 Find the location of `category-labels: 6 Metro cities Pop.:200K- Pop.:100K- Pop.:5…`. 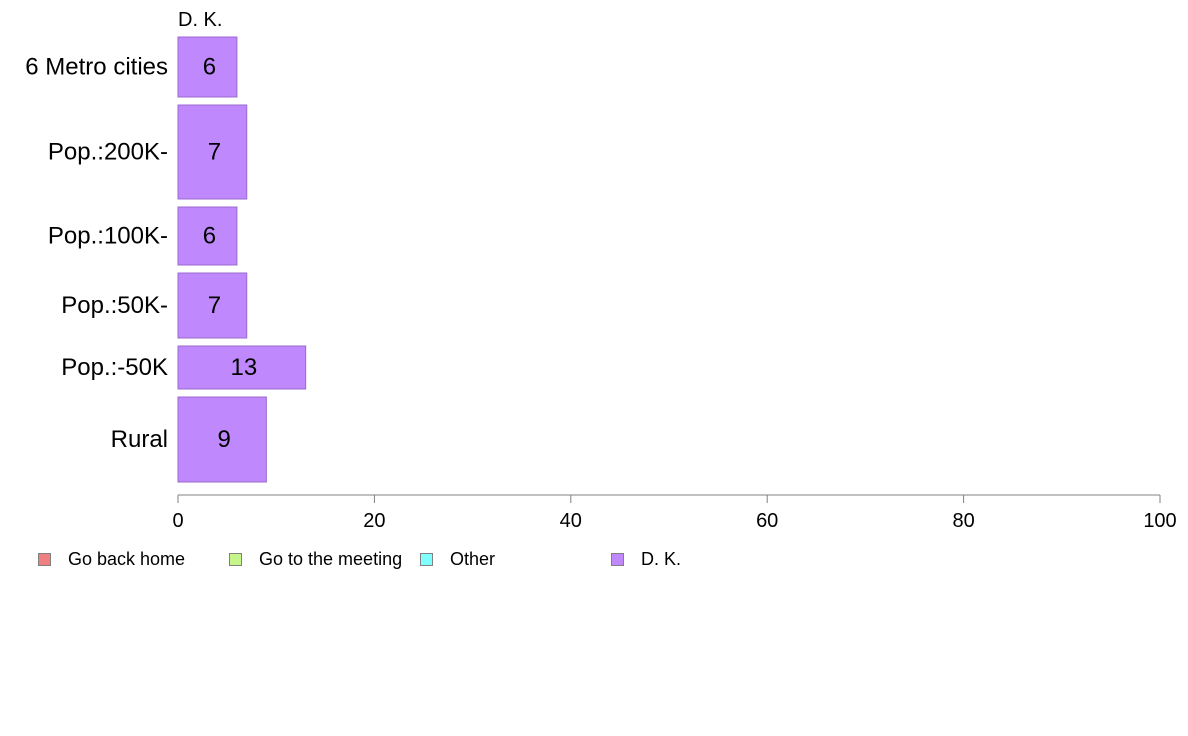

category-labels: 6 Metro cities Pop.:200K- Pop.:100K- Pop.:5… is located at coordinates (96, 254).